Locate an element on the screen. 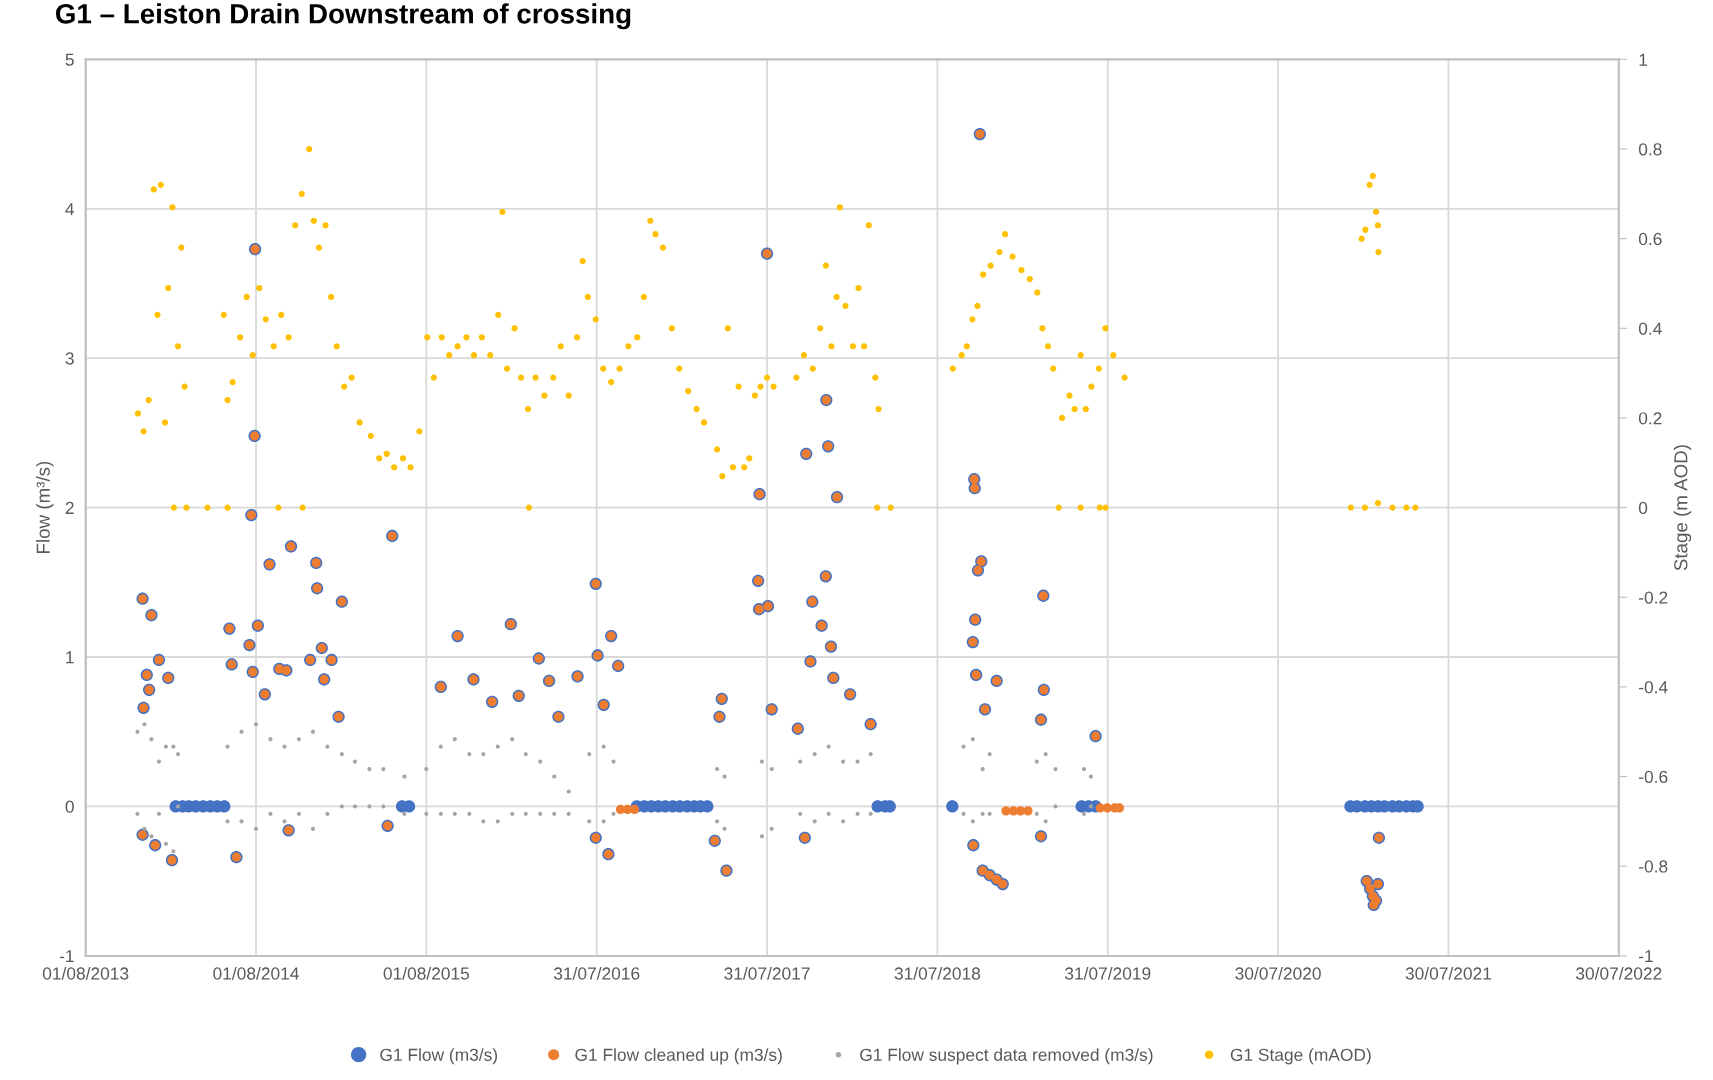 This screenshot has height=1080, width=1713. y-tick-label: -1 is located at coordinates (66, 956).